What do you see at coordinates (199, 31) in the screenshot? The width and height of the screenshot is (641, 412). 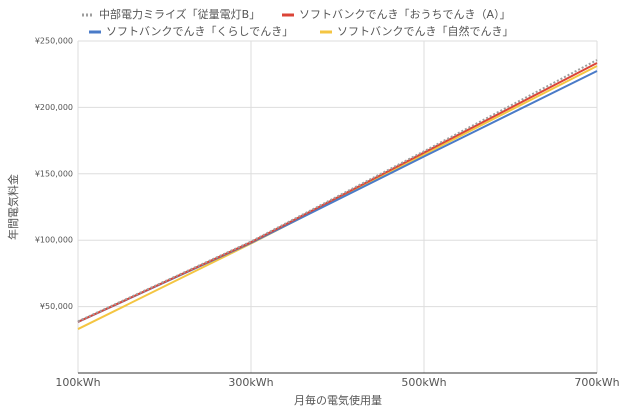 I see `legend-label: ソフトバンクでんき「くらしでんき」` at bounding box center [199, 31].